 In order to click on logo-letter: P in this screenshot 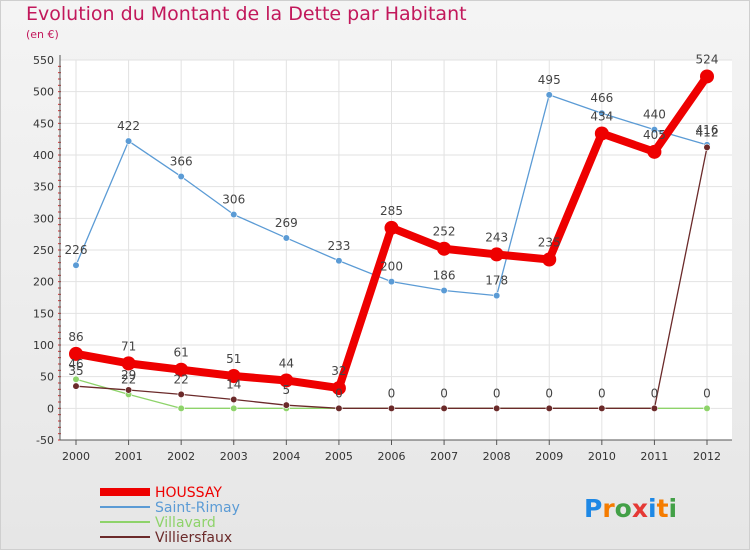, I will do `click(593, 508)`.